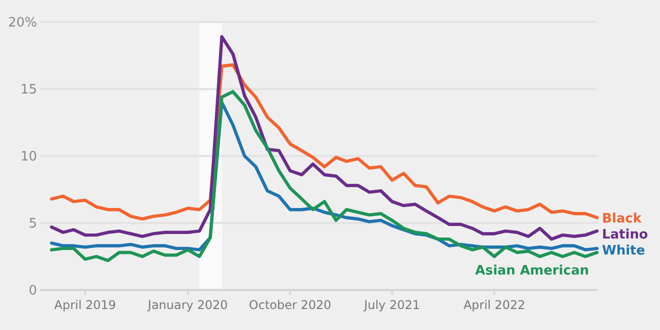 This screenshot has height=330, width=660. Describe the element at coordinates (32, 291) in the screenshot. I see `y-tick-label: 0` at that location.